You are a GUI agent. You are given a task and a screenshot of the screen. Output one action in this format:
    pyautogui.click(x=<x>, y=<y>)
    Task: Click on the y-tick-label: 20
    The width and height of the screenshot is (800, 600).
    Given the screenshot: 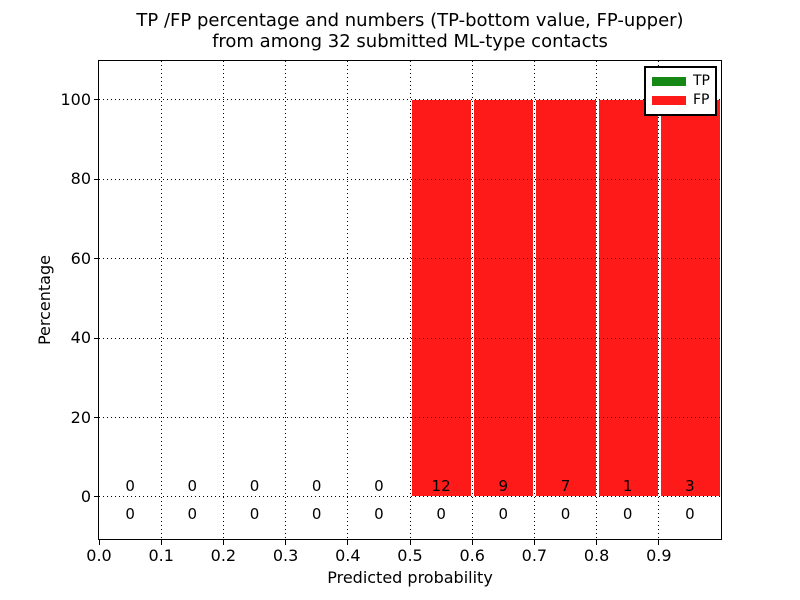 What is the action you would take?
    pyautogui.click(x=80, y=417)
    